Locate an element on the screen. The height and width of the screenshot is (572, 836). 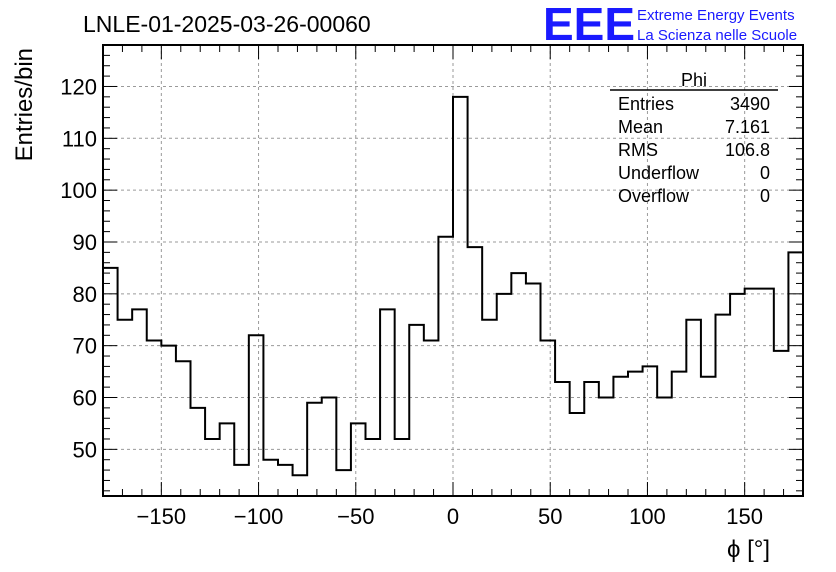
x-axis-label: ϕ [°] is located at coordinates (748, 549).